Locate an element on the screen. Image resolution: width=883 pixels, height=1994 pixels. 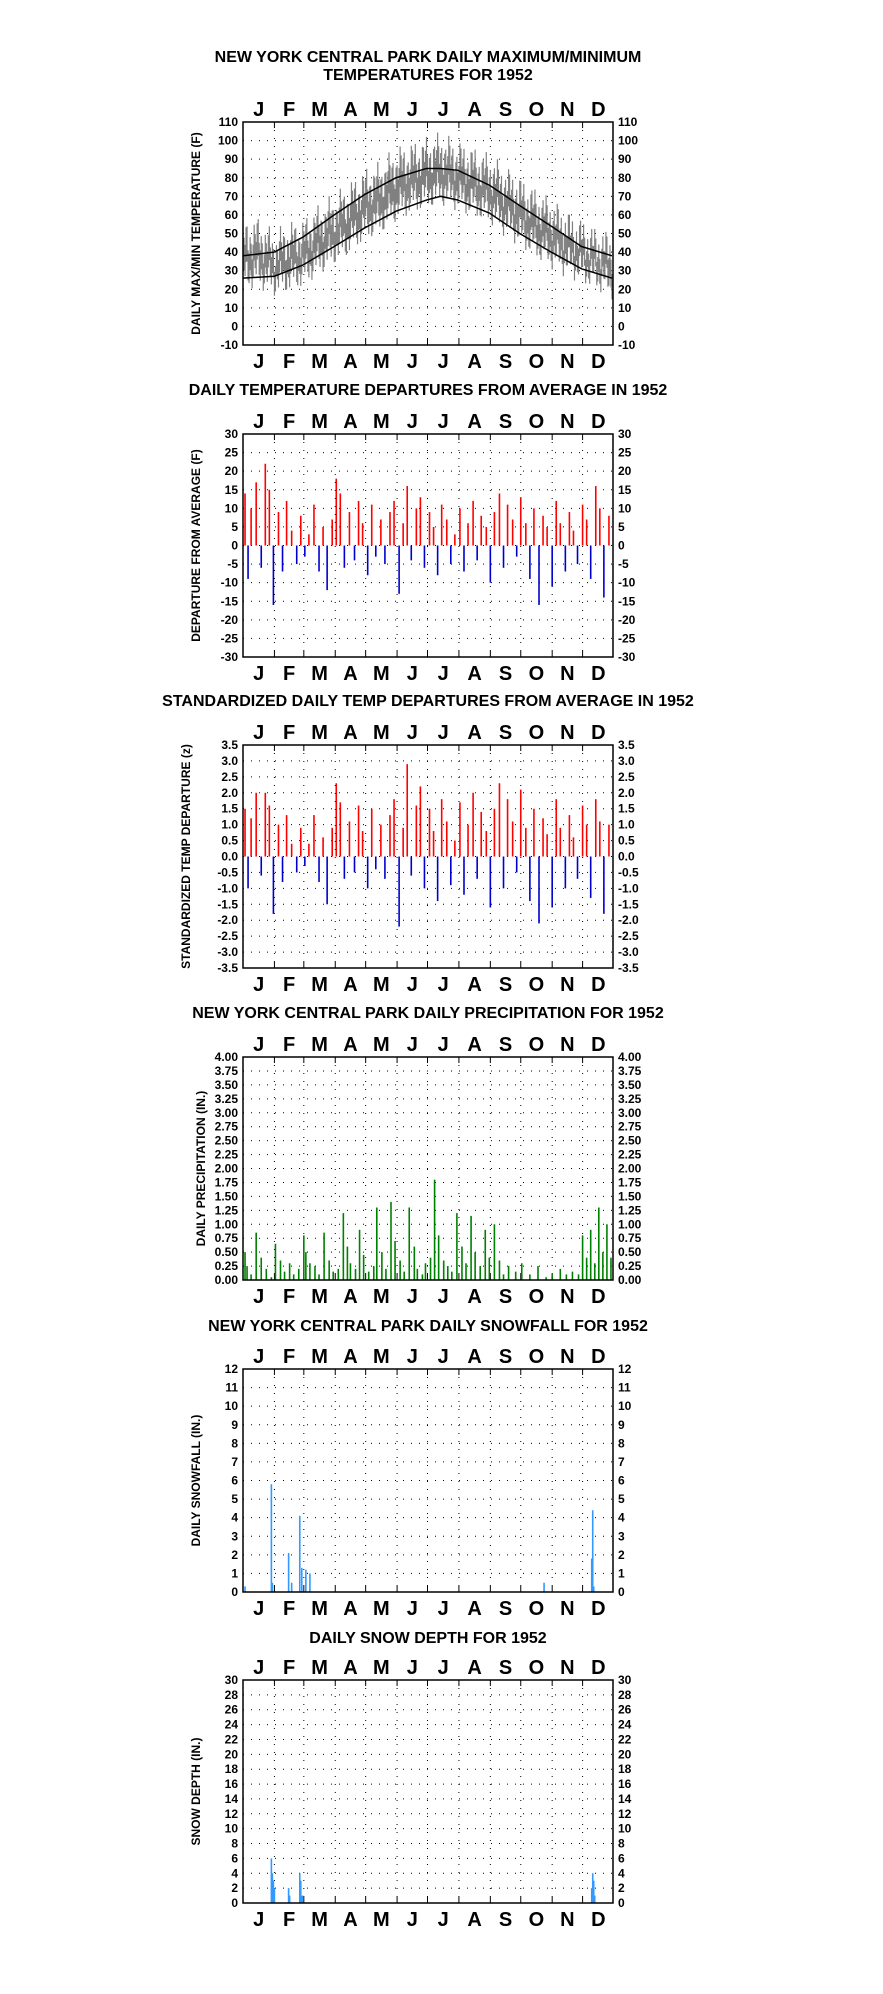
y-tick-label-left: 0.50 is located at coordinates (227, 1252).